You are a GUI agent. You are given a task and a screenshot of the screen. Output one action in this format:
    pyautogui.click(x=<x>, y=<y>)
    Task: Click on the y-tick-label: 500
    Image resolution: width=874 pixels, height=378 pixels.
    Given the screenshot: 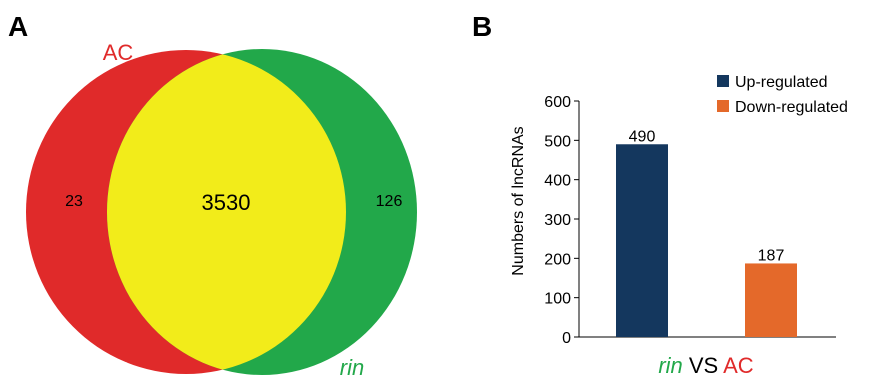 What is the action you would take?
    pyautogui.click(x=557, y=141)
    